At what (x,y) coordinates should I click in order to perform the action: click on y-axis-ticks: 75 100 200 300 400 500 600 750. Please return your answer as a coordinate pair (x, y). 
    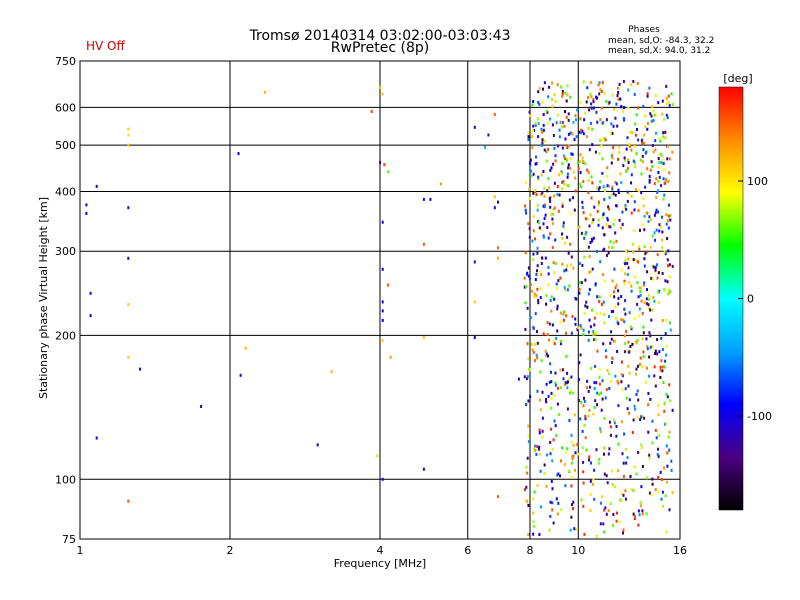
    Looking at the image, I should click on (65, 300).